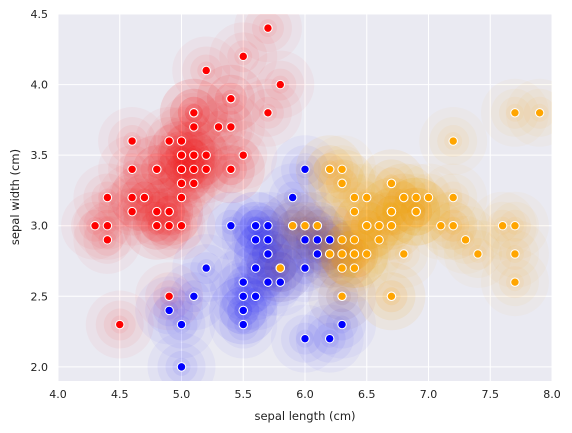  I want to click on y-tick-label: 4.5, so click(40, 14).